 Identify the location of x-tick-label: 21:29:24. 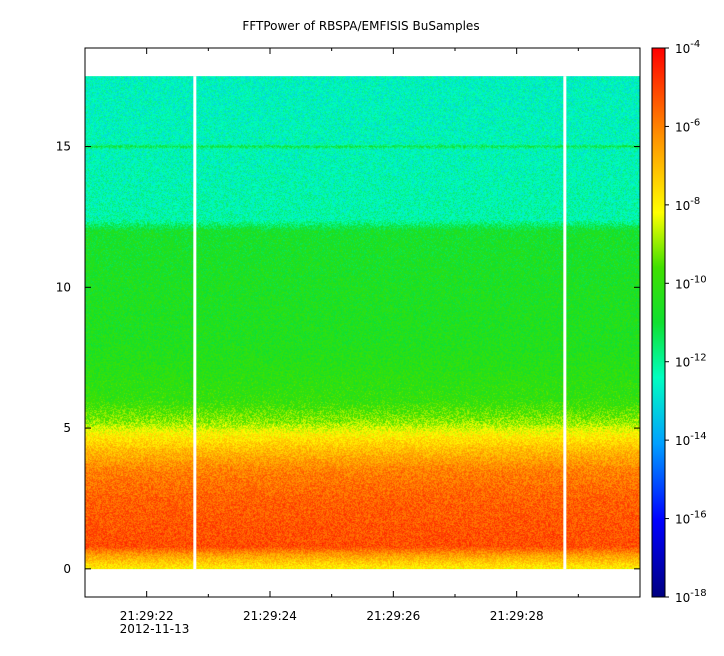
(270, 616).